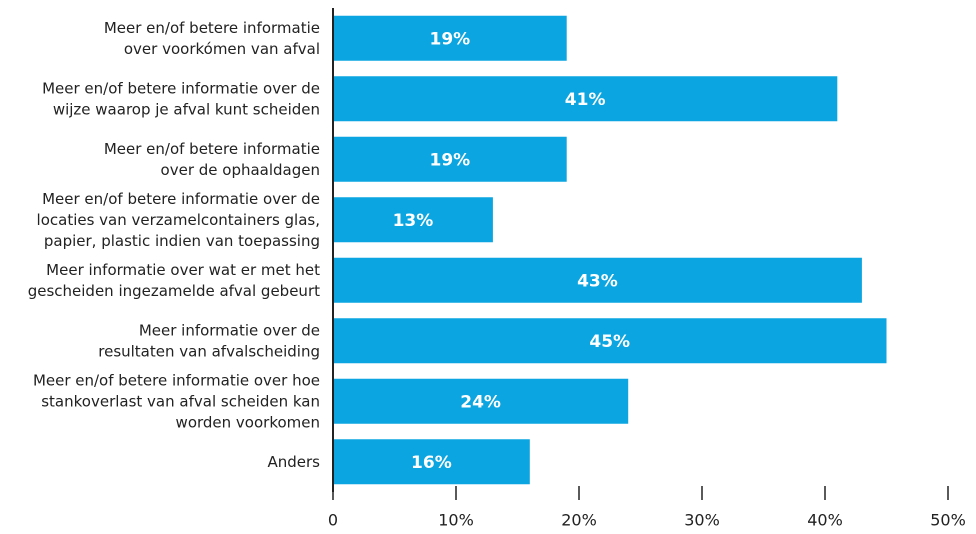  I want to click on category-label: Anders, so click(294, 461).